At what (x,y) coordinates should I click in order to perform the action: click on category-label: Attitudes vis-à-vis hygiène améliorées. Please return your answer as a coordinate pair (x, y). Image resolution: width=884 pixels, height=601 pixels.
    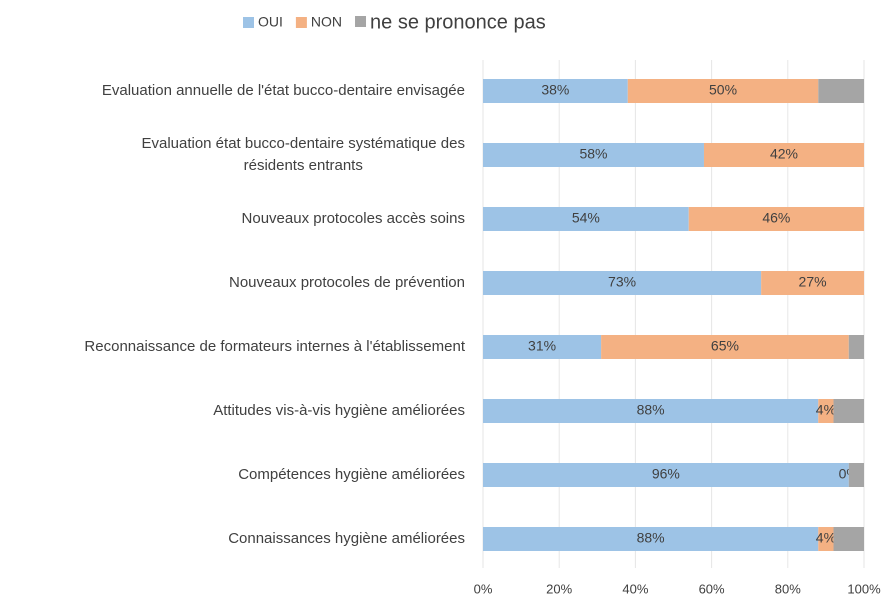
    Looking at the image, I should click on (339, 410).